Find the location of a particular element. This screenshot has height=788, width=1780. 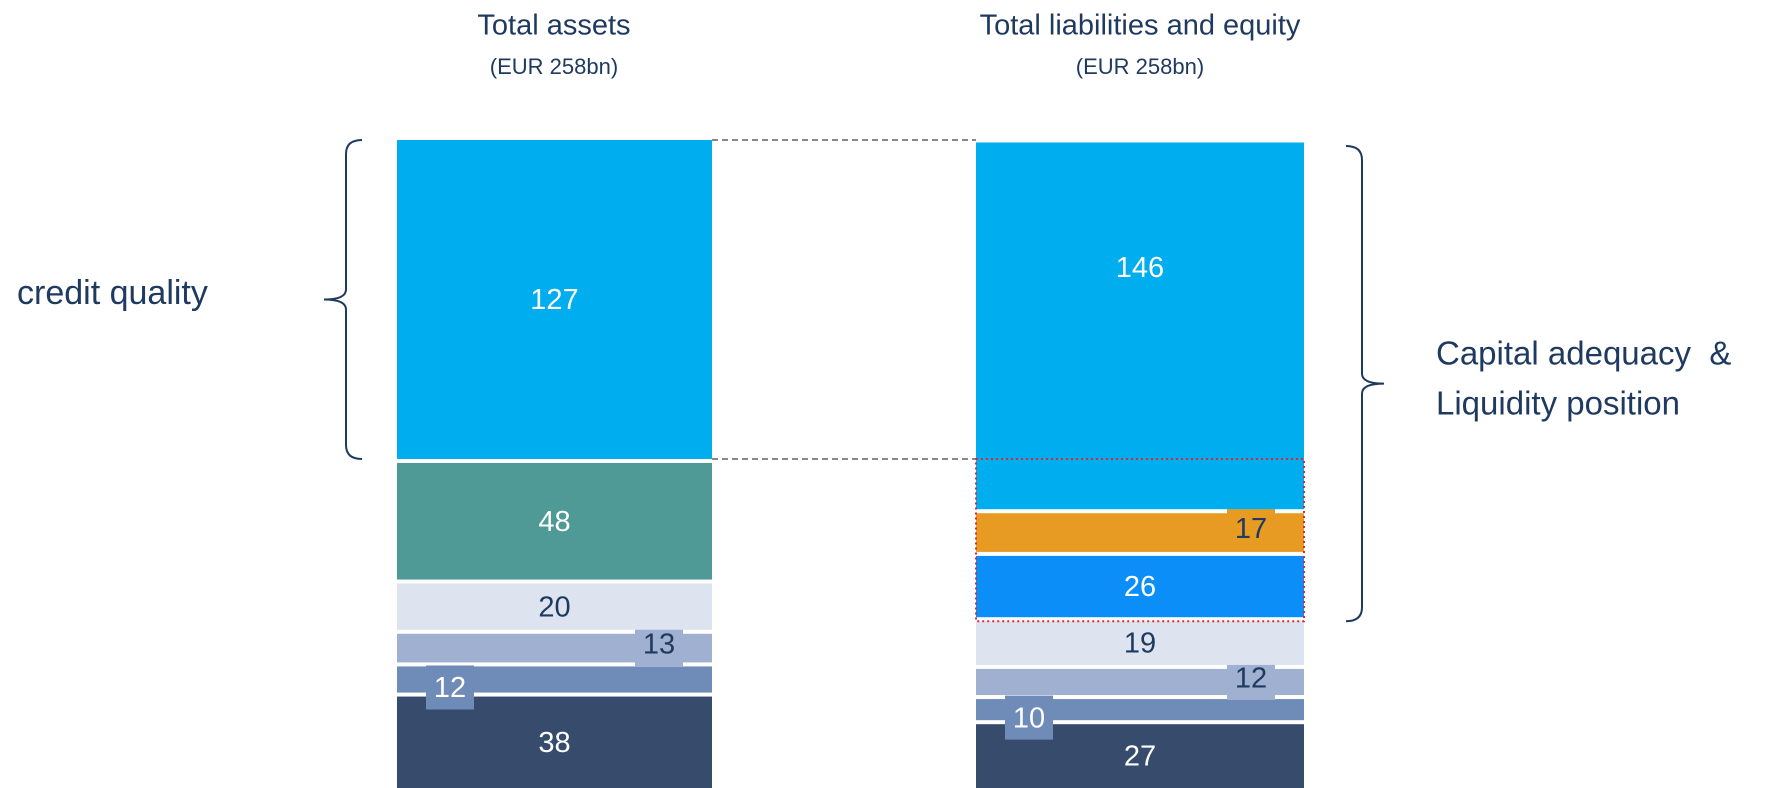

data-label: 27 is located at coordinates (1140, 757).